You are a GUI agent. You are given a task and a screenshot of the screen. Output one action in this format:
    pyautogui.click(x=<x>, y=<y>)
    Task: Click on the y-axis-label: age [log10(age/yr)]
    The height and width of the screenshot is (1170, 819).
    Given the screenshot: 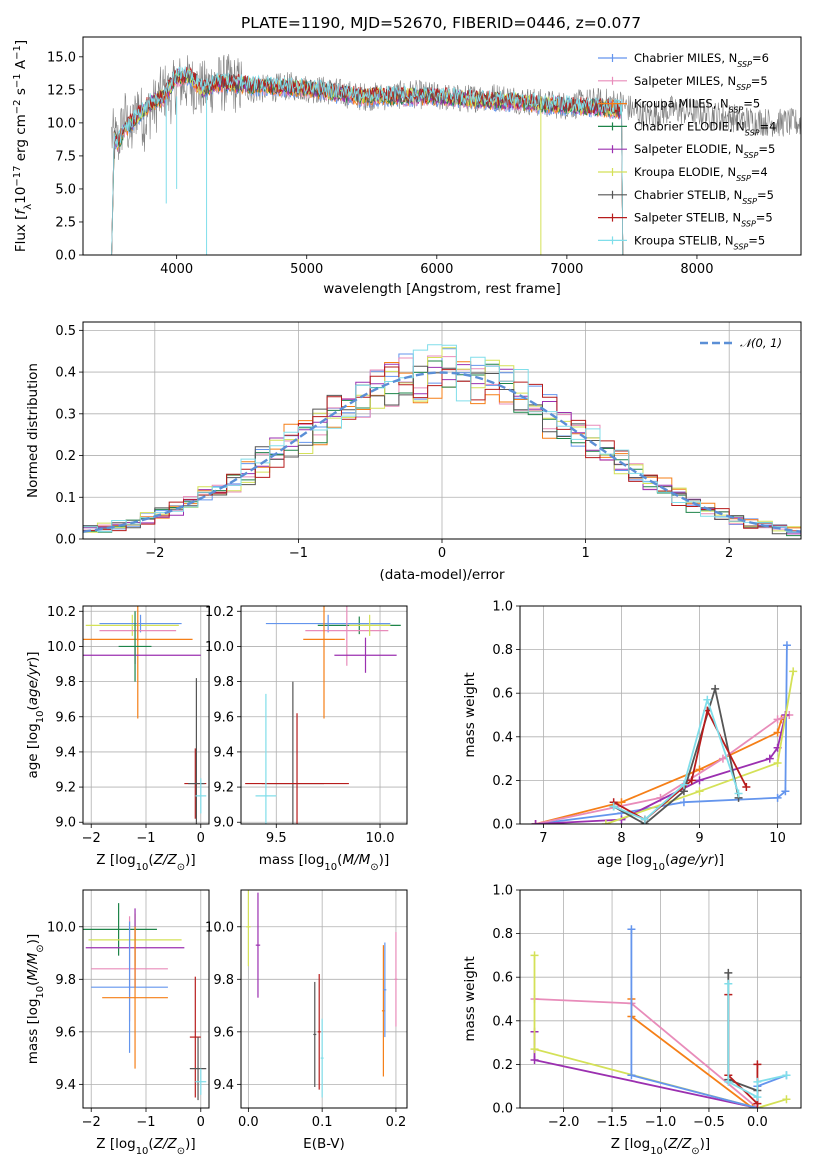 What is the action you would take?
    pyautogui.click(x=35, y=714)
    